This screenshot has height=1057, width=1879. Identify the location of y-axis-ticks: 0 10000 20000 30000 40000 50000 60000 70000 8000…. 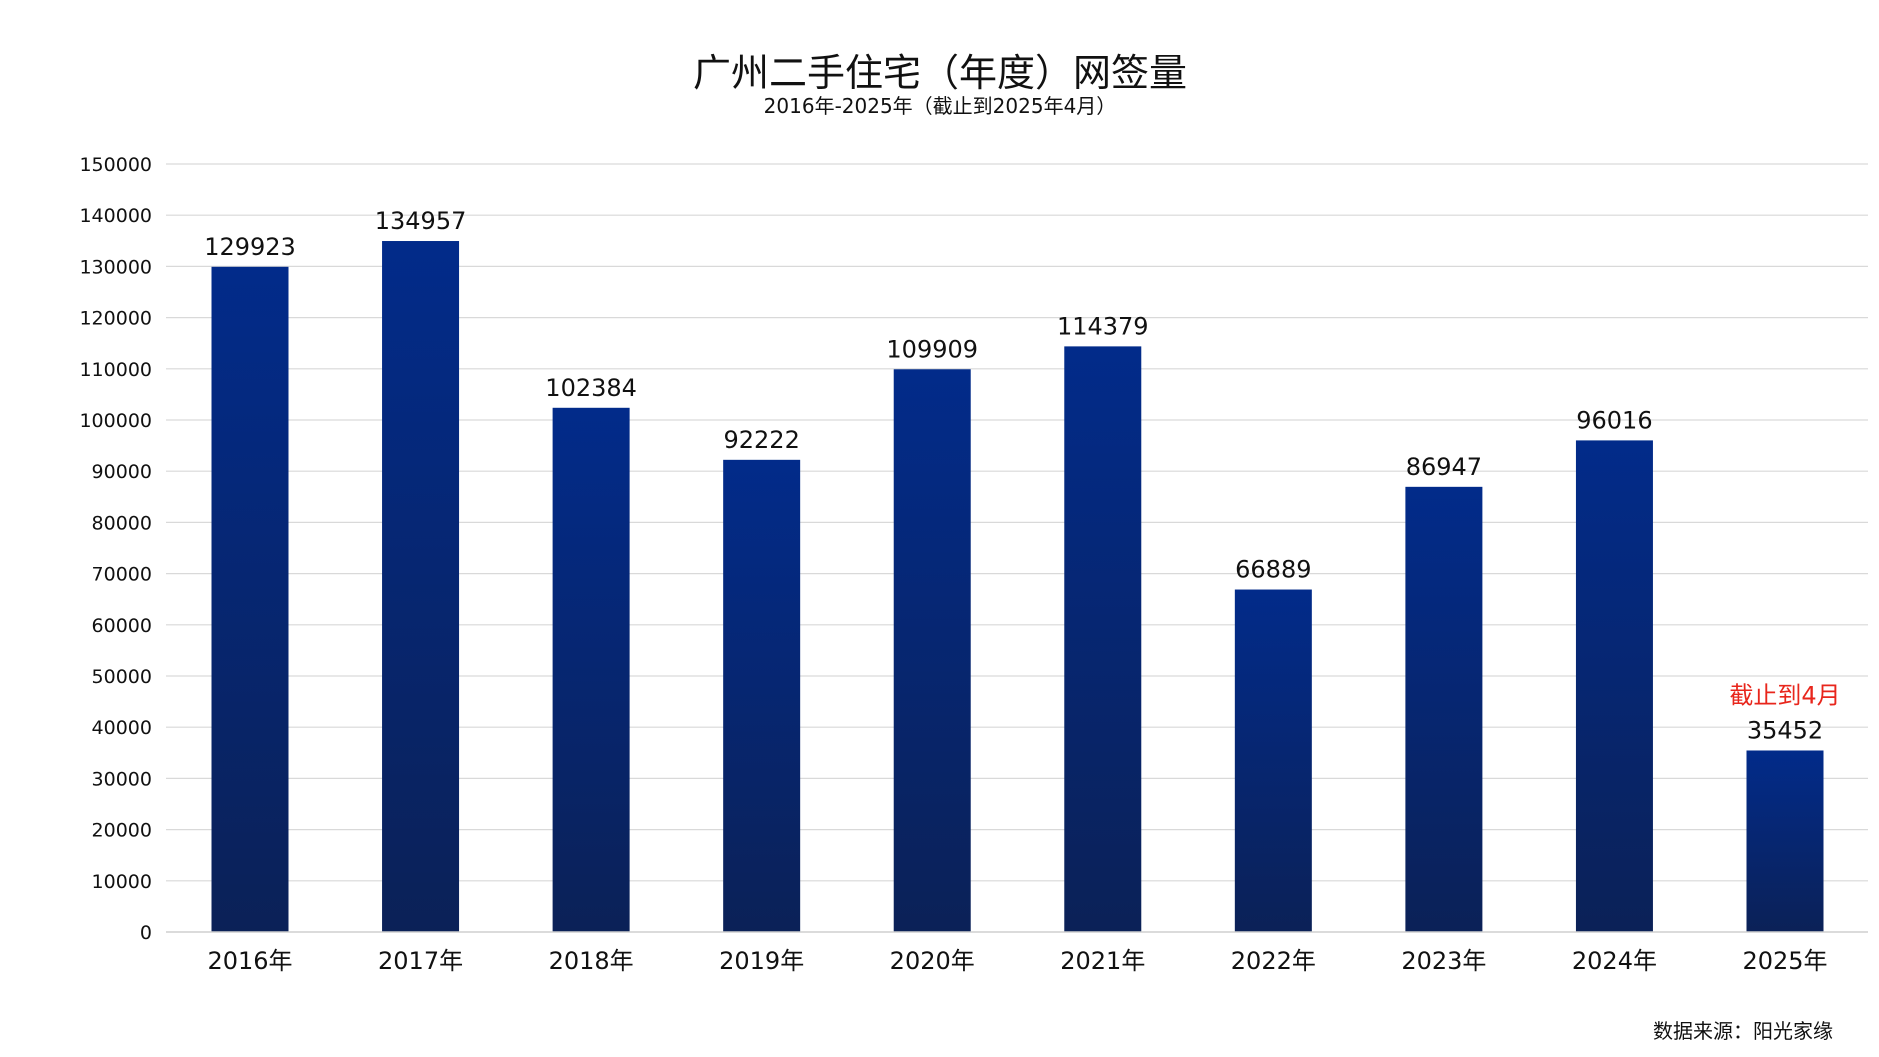
(115, 549).